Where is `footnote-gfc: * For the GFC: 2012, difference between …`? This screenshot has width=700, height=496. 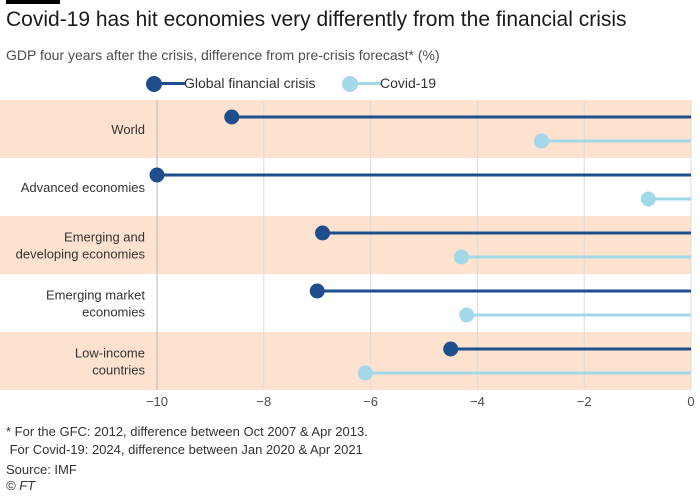 footnote-gfc: * For the GFC: 2012, difference between … is located at coordinates (187, 431).